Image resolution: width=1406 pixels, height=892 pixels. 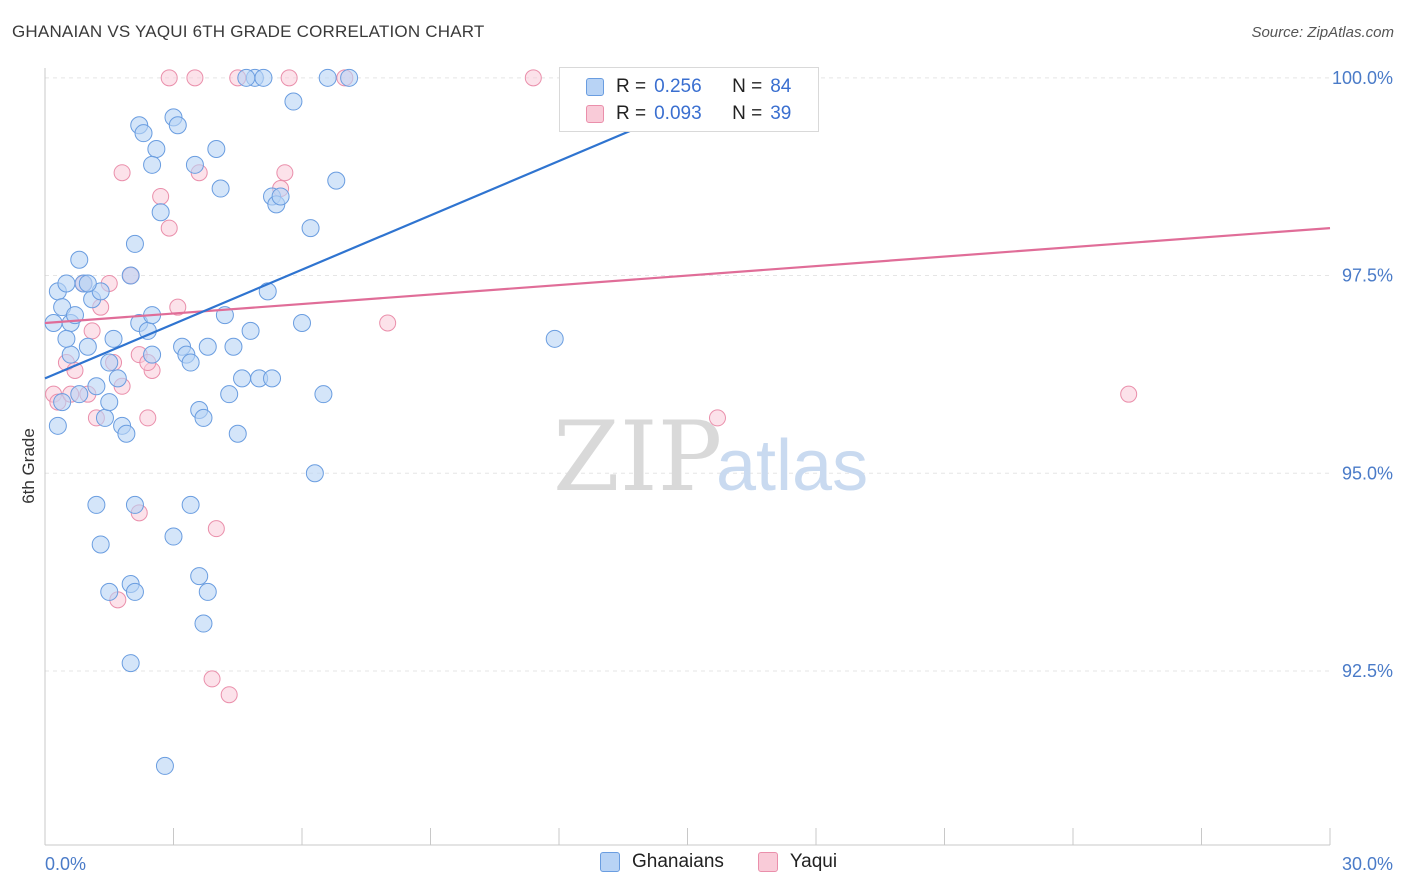 What do you see at coordinates (747, 113) in the screenshot?
I see `legend-n-label: N =` at bounding box center [747, 113].